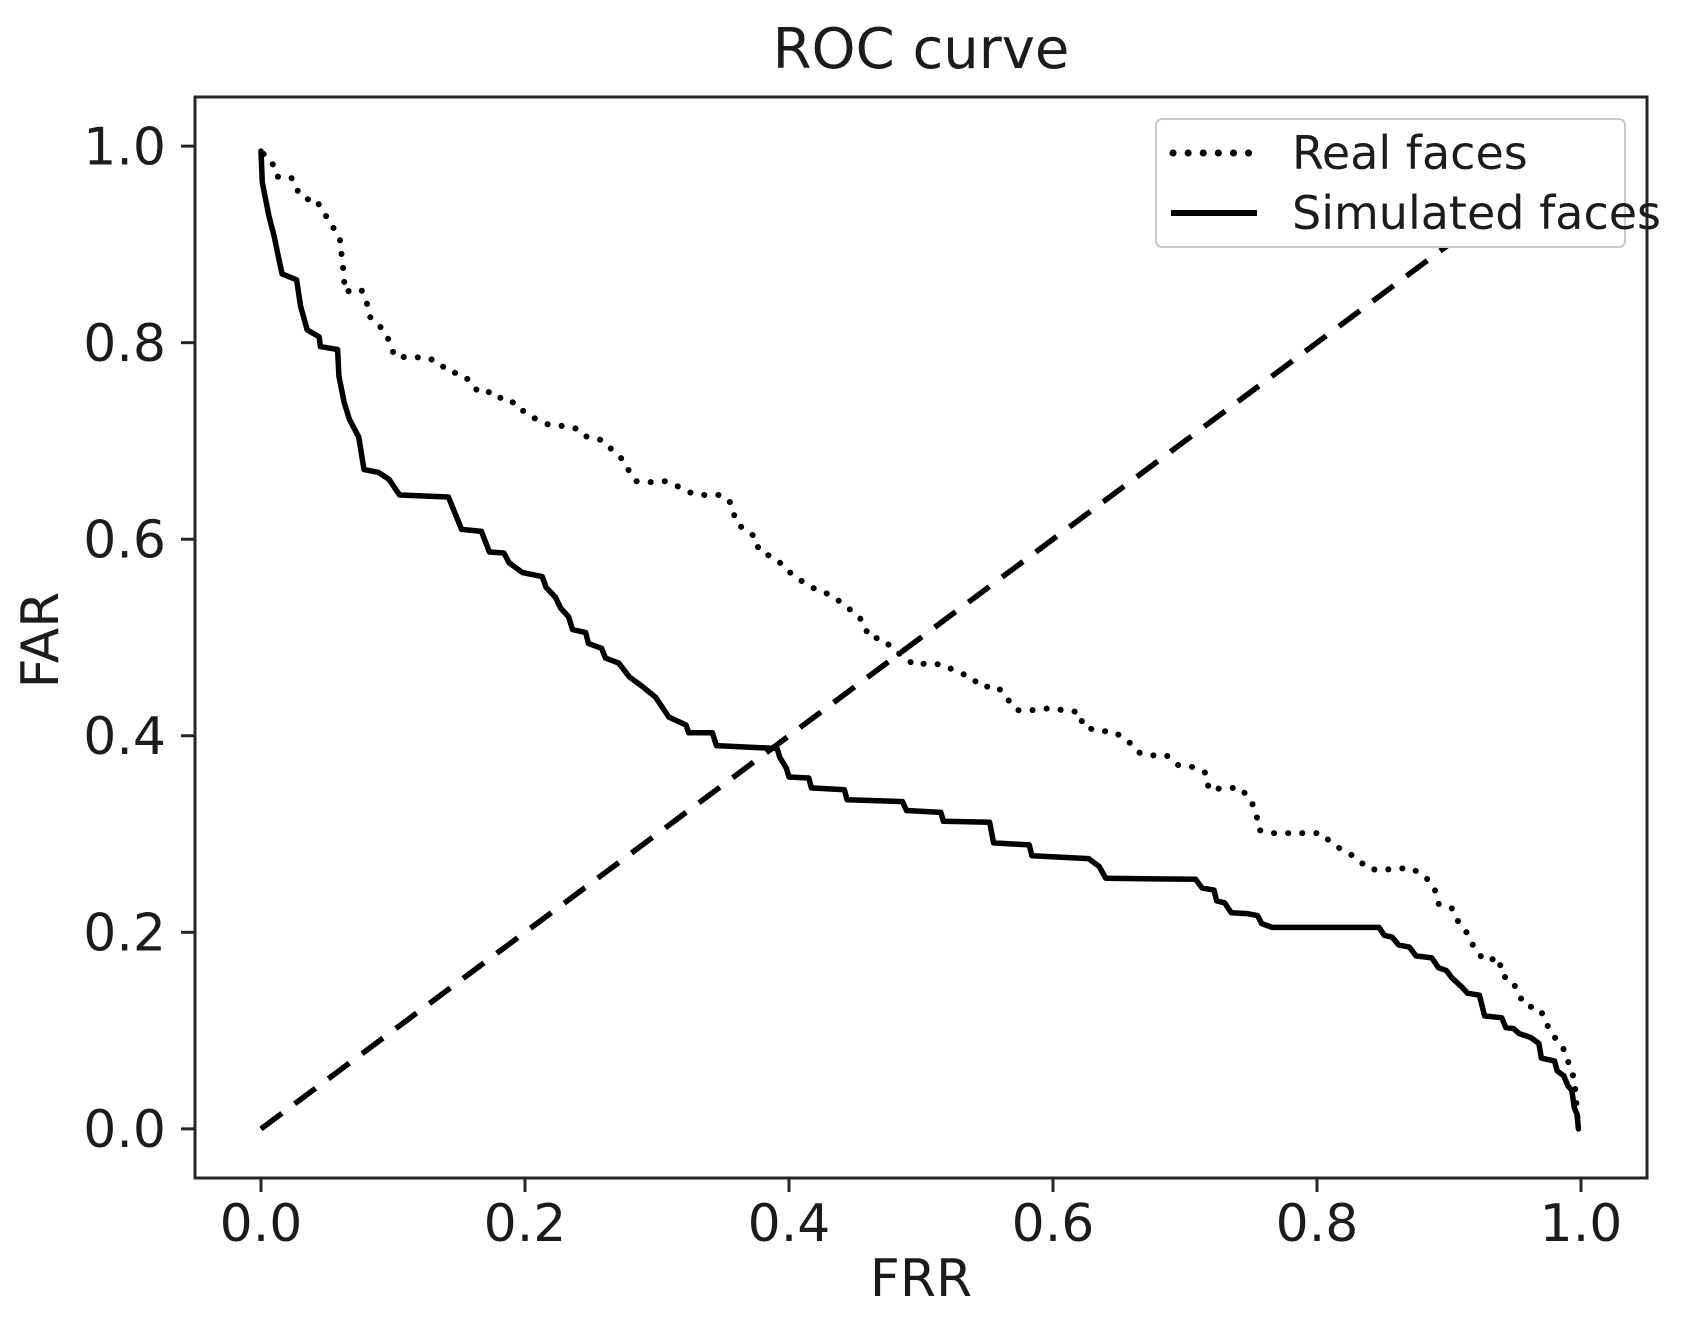  What do you see at coordinates (789, 1224) in the screenshot?
I see `x-tick-label: 0.4` at bounding box center [789, 1224].